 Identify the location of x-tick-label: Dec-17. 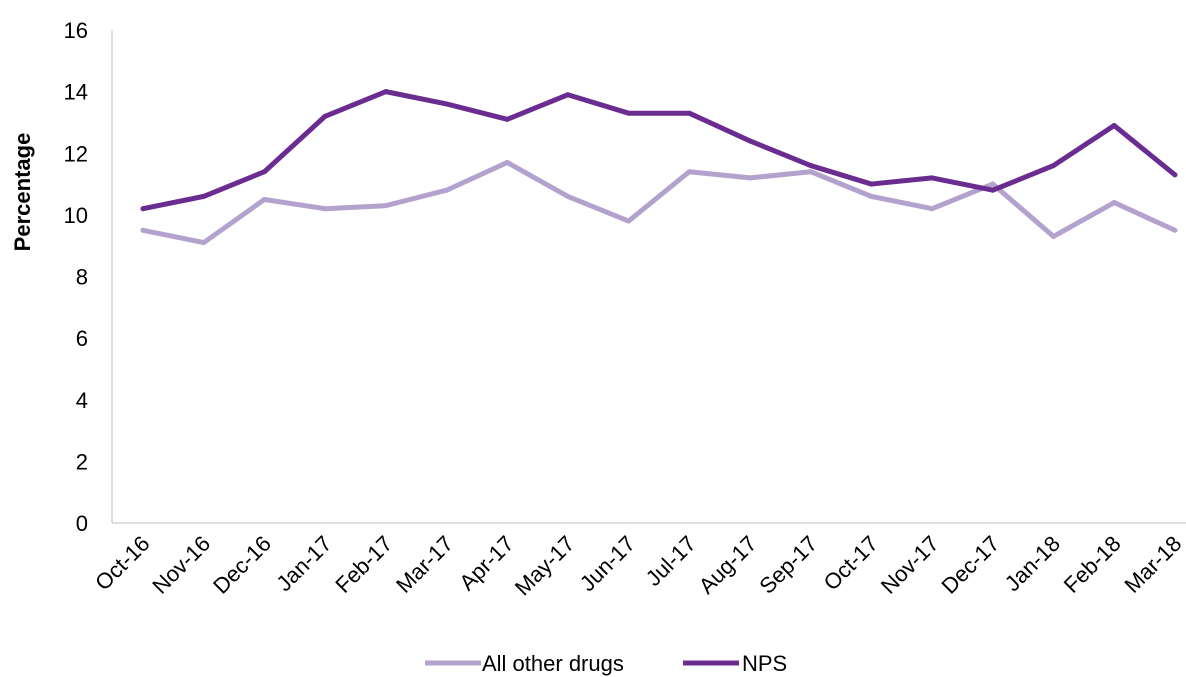
(971, 565).